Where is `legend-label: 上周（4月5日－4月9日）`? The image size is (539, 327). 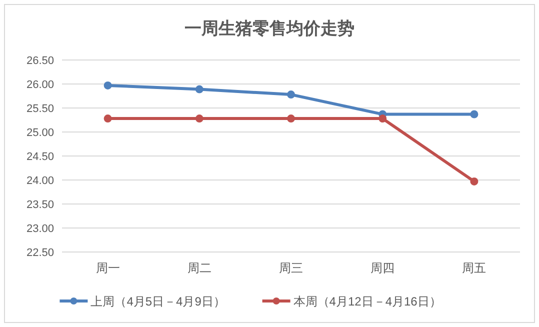
legend-label: 上周（4月5日－4月9日） is located at coordinates (158, 301).